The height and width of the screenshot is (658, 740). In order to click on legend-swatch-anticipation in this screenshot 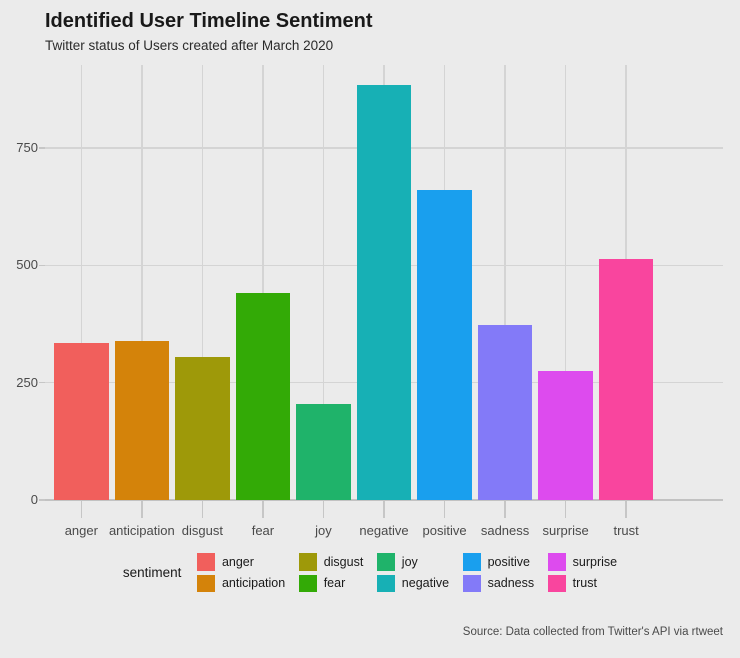, I will do `click(206, 583)`.